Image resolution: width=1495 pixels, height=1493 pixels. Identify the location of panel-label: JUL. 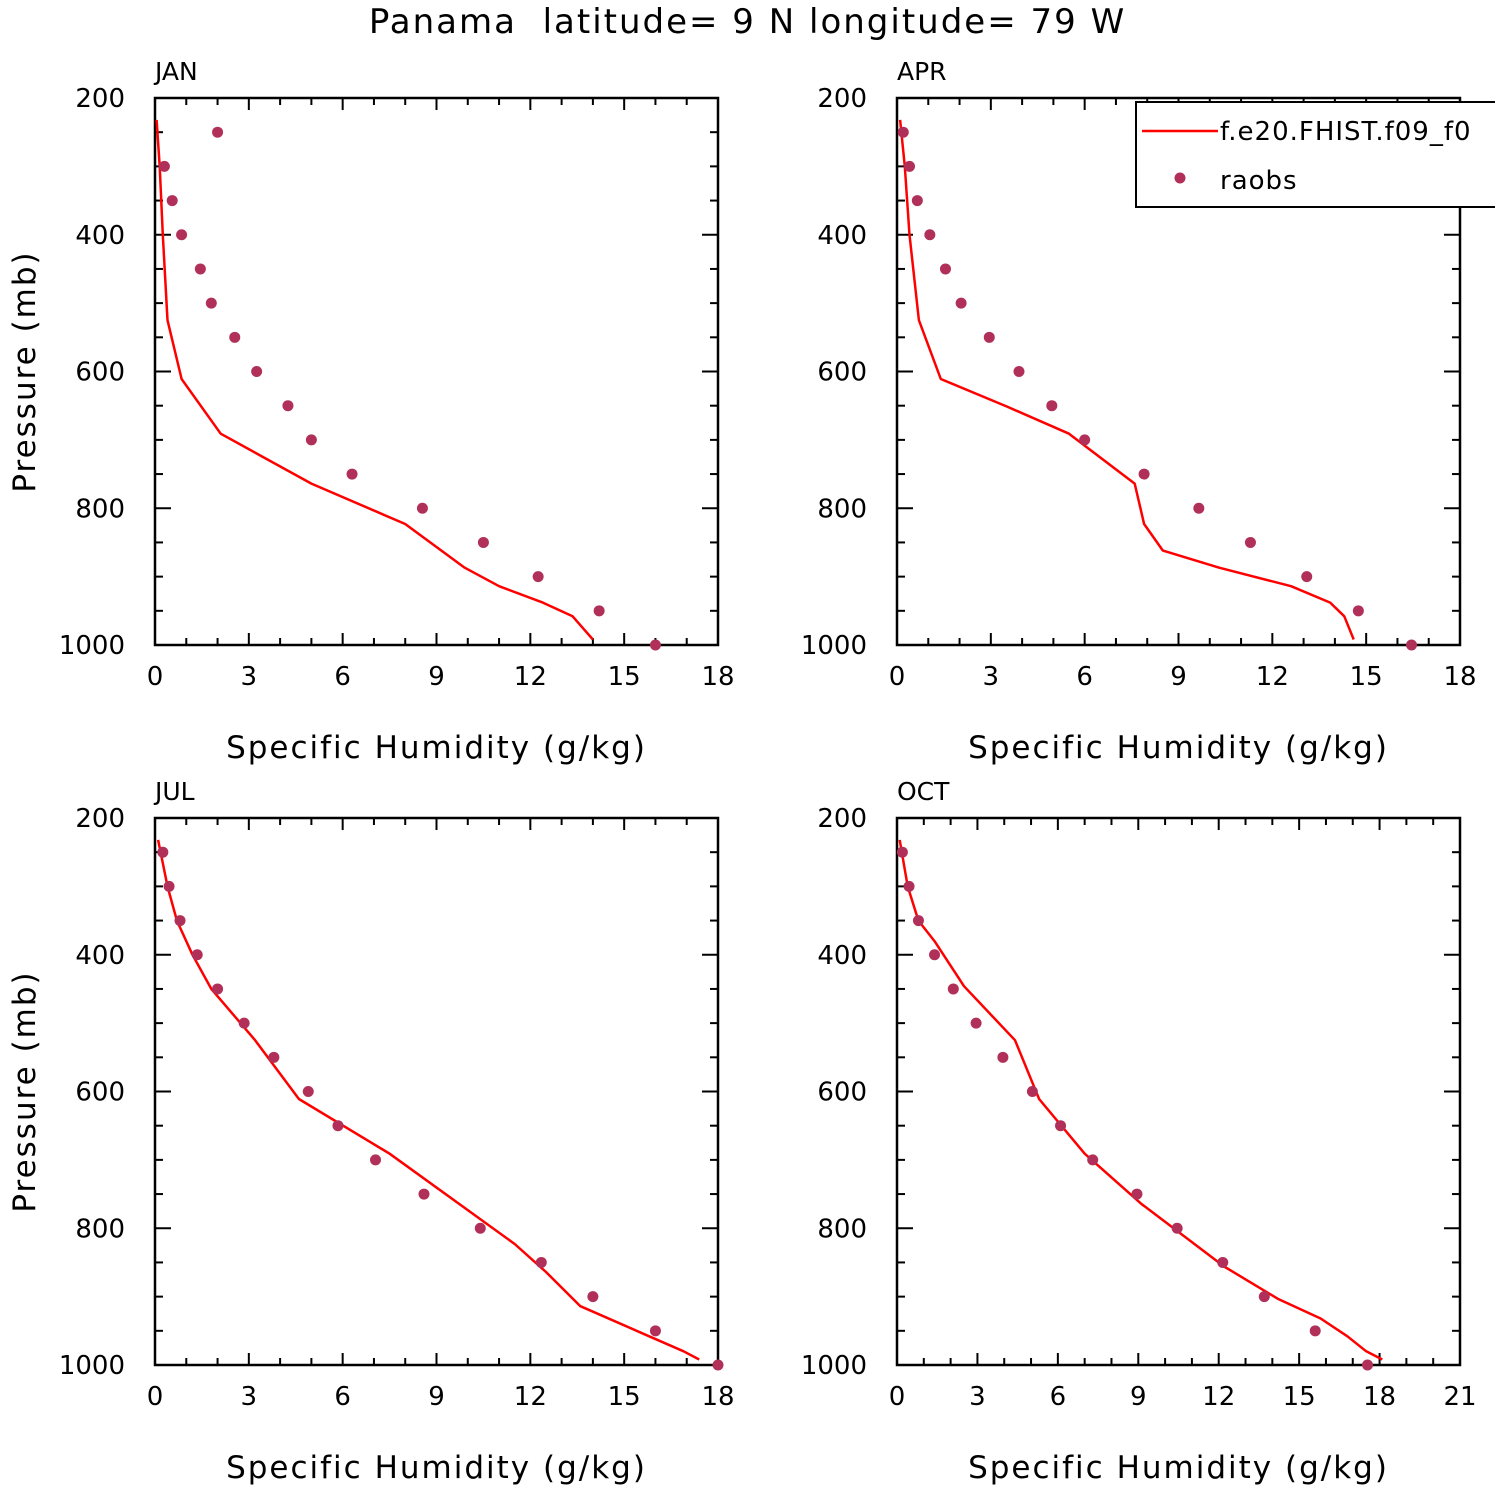
(174, 791).